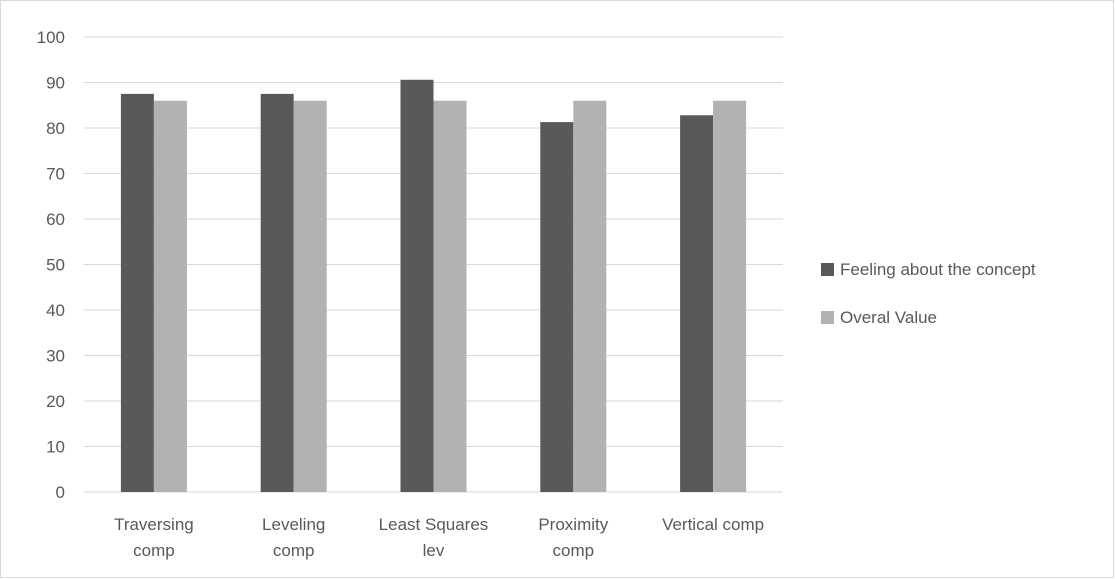 The image size is (1115, 579). I want to click on y-axis-ticks: 0 10 20 30 40 50 60 70 80 90 100, so click(51, 265).